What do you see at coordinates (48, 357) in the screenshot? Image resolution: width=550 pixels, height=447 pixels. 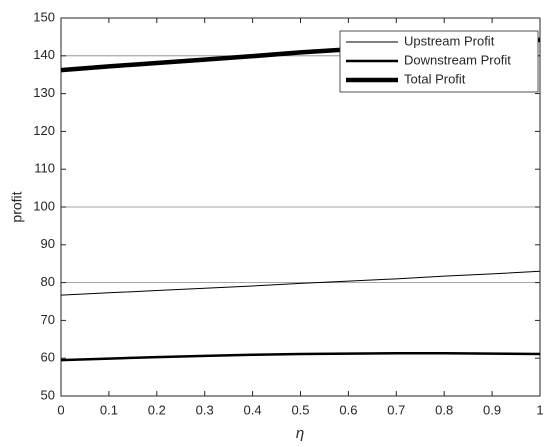 I see `y-tick-label: 60` at bounding box center [48, 357].